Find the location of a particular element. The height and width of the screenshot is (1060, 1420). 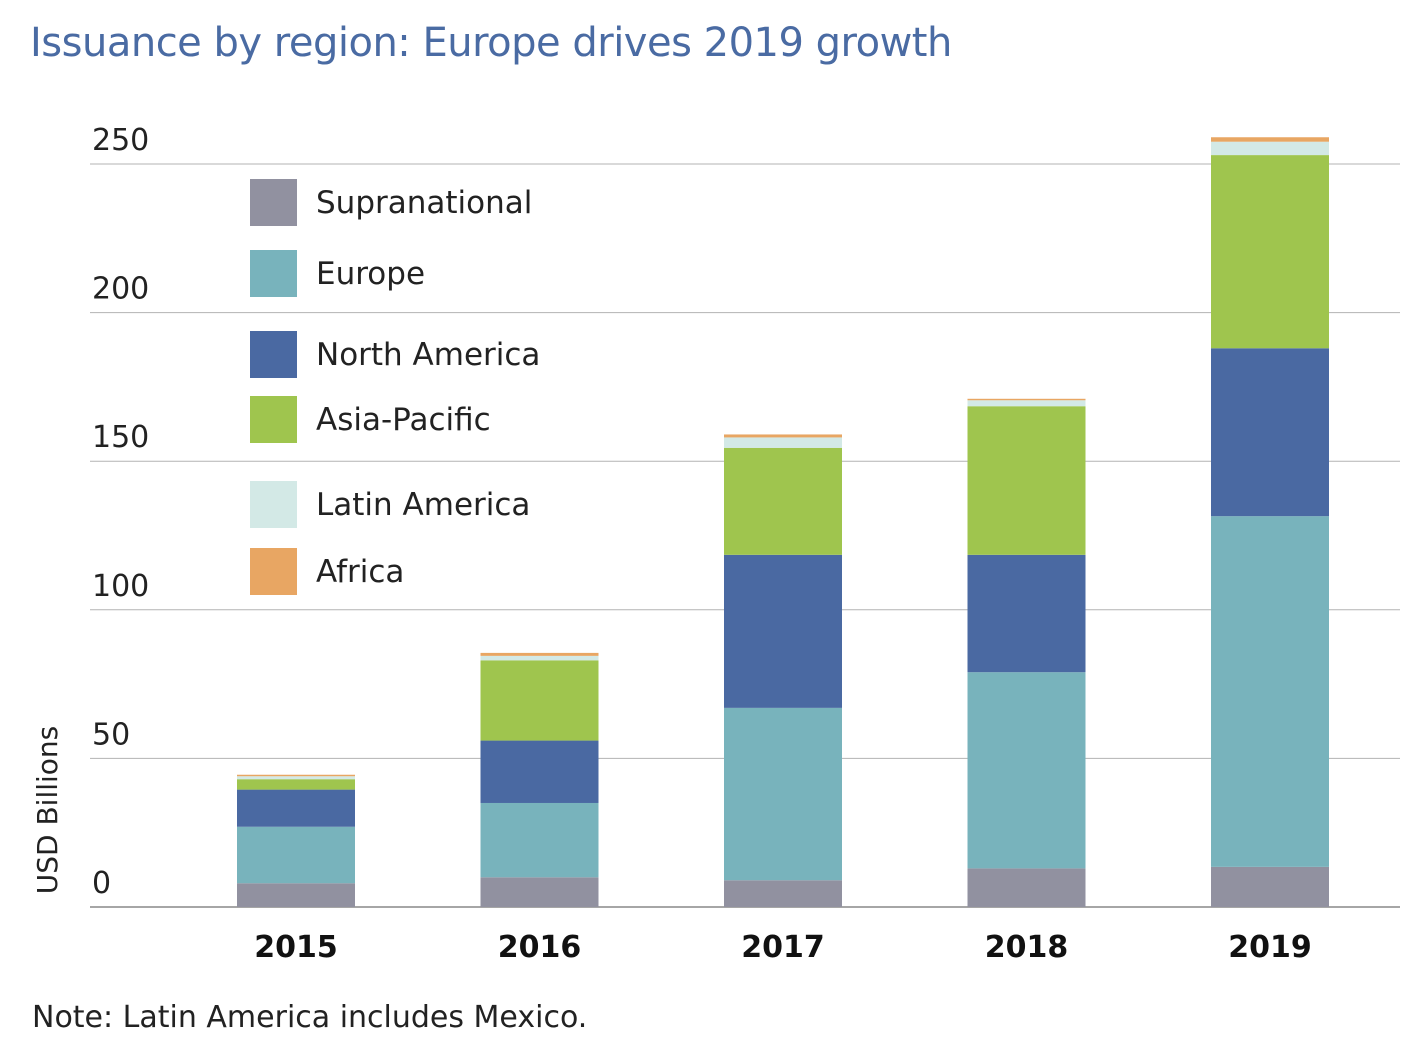

legend-label: Latin America is located at coordinates (423, 505).